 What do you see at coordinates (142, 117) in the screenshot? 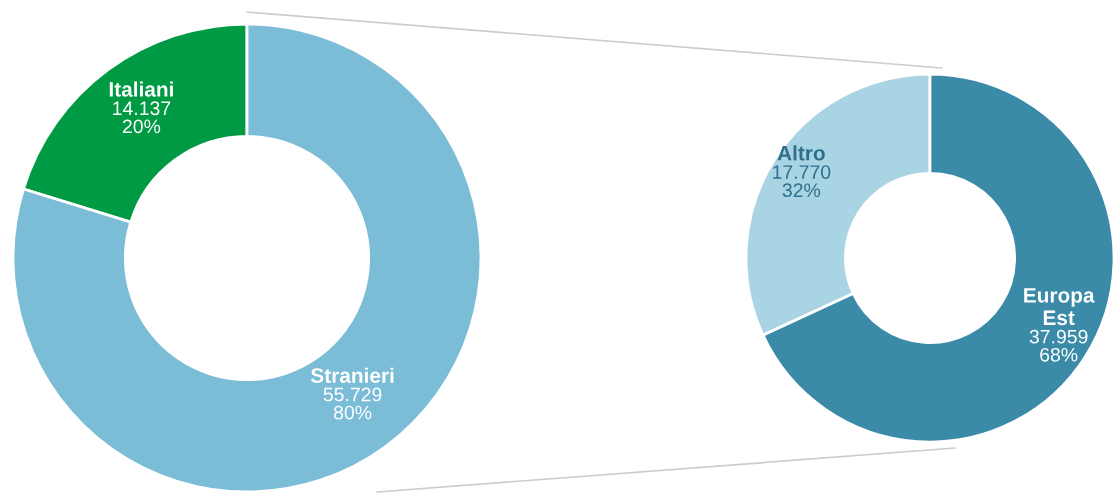
I see `data-label: 14.137 20%` at bounding box center [142, 117].